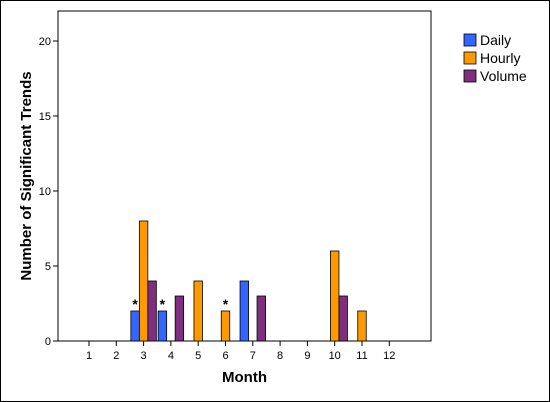 The height and width of the screenshot is (402, 550). Describe the element at coordinates (253, 356) in the screenshot. I see `x-tick-label: 7` at that location.